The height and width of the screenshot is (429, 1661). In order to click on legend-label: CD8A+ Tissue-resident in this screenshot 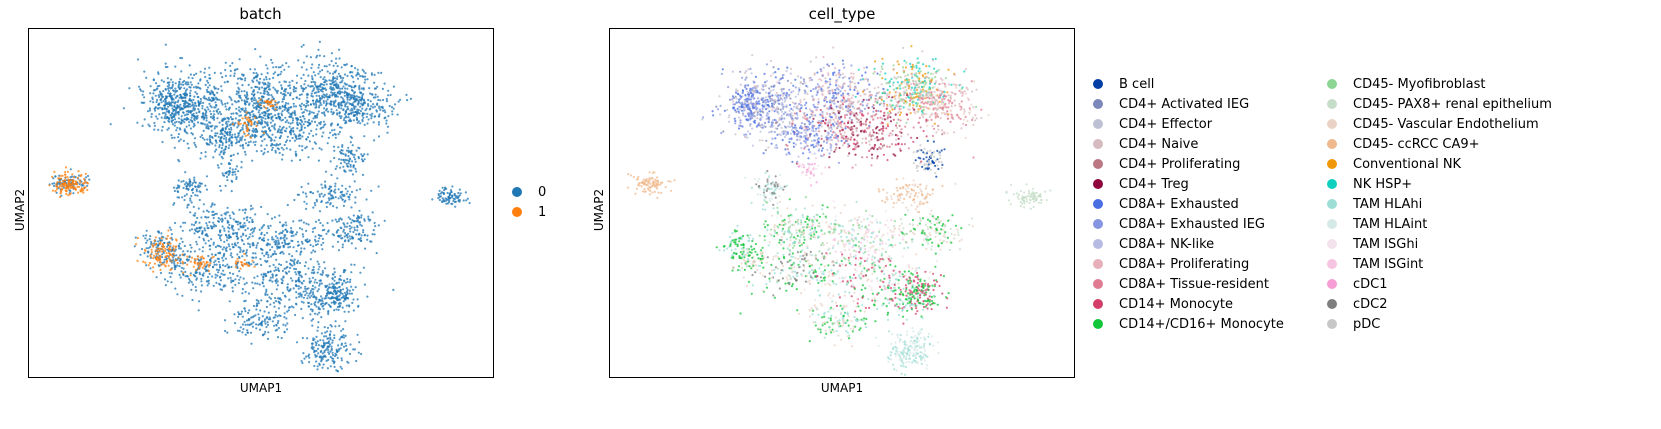, I will do `click(1194, 284)`.